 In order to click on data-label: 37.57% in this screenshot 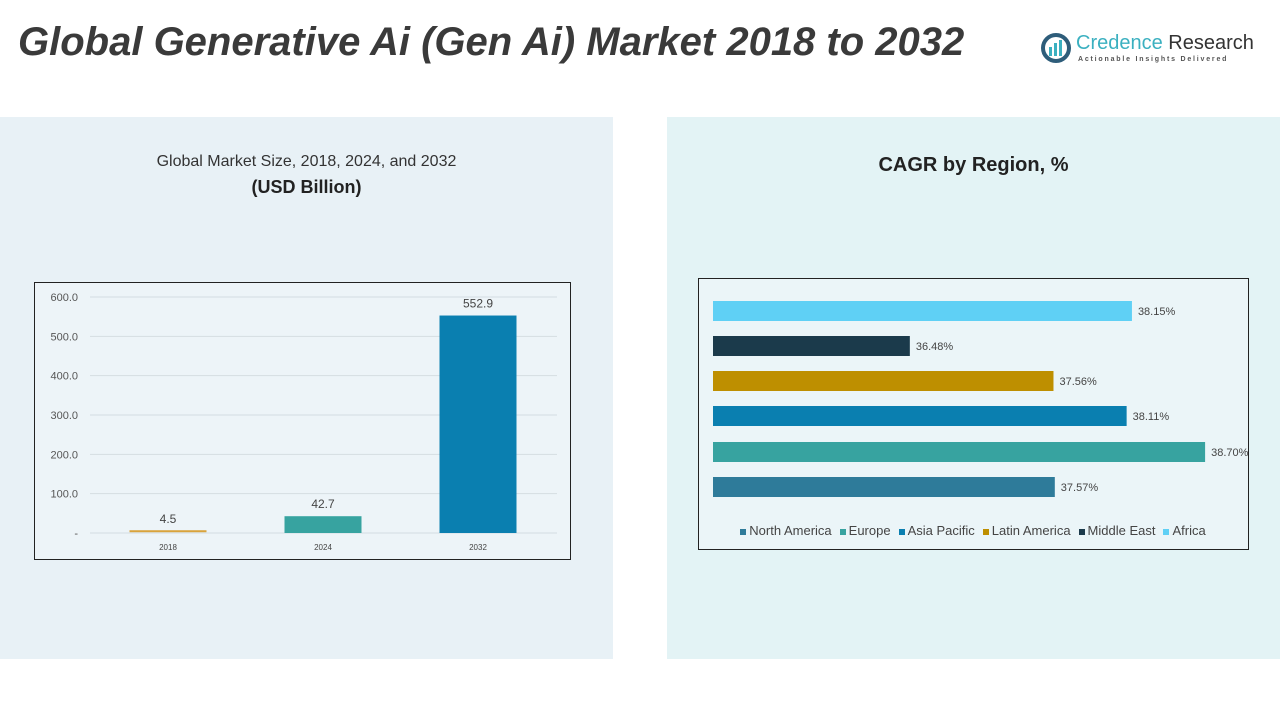, I will do `click(1080, 488)`.